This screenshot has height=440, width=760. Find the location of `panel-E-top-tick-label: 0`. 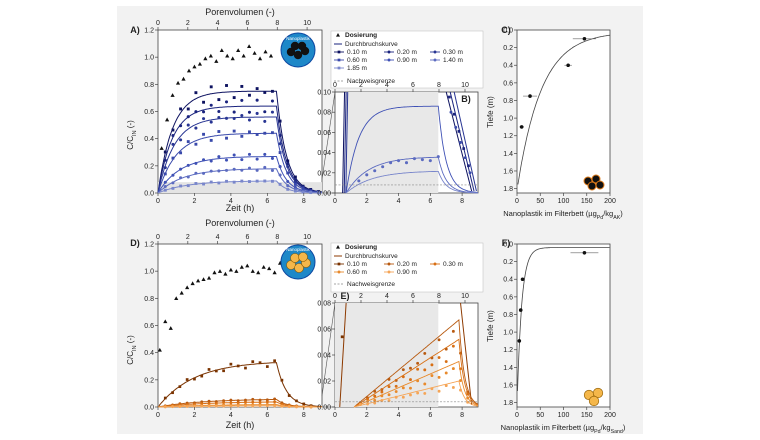

panel-E-top-tick-label: 0 is located at coordinates (335, 296).